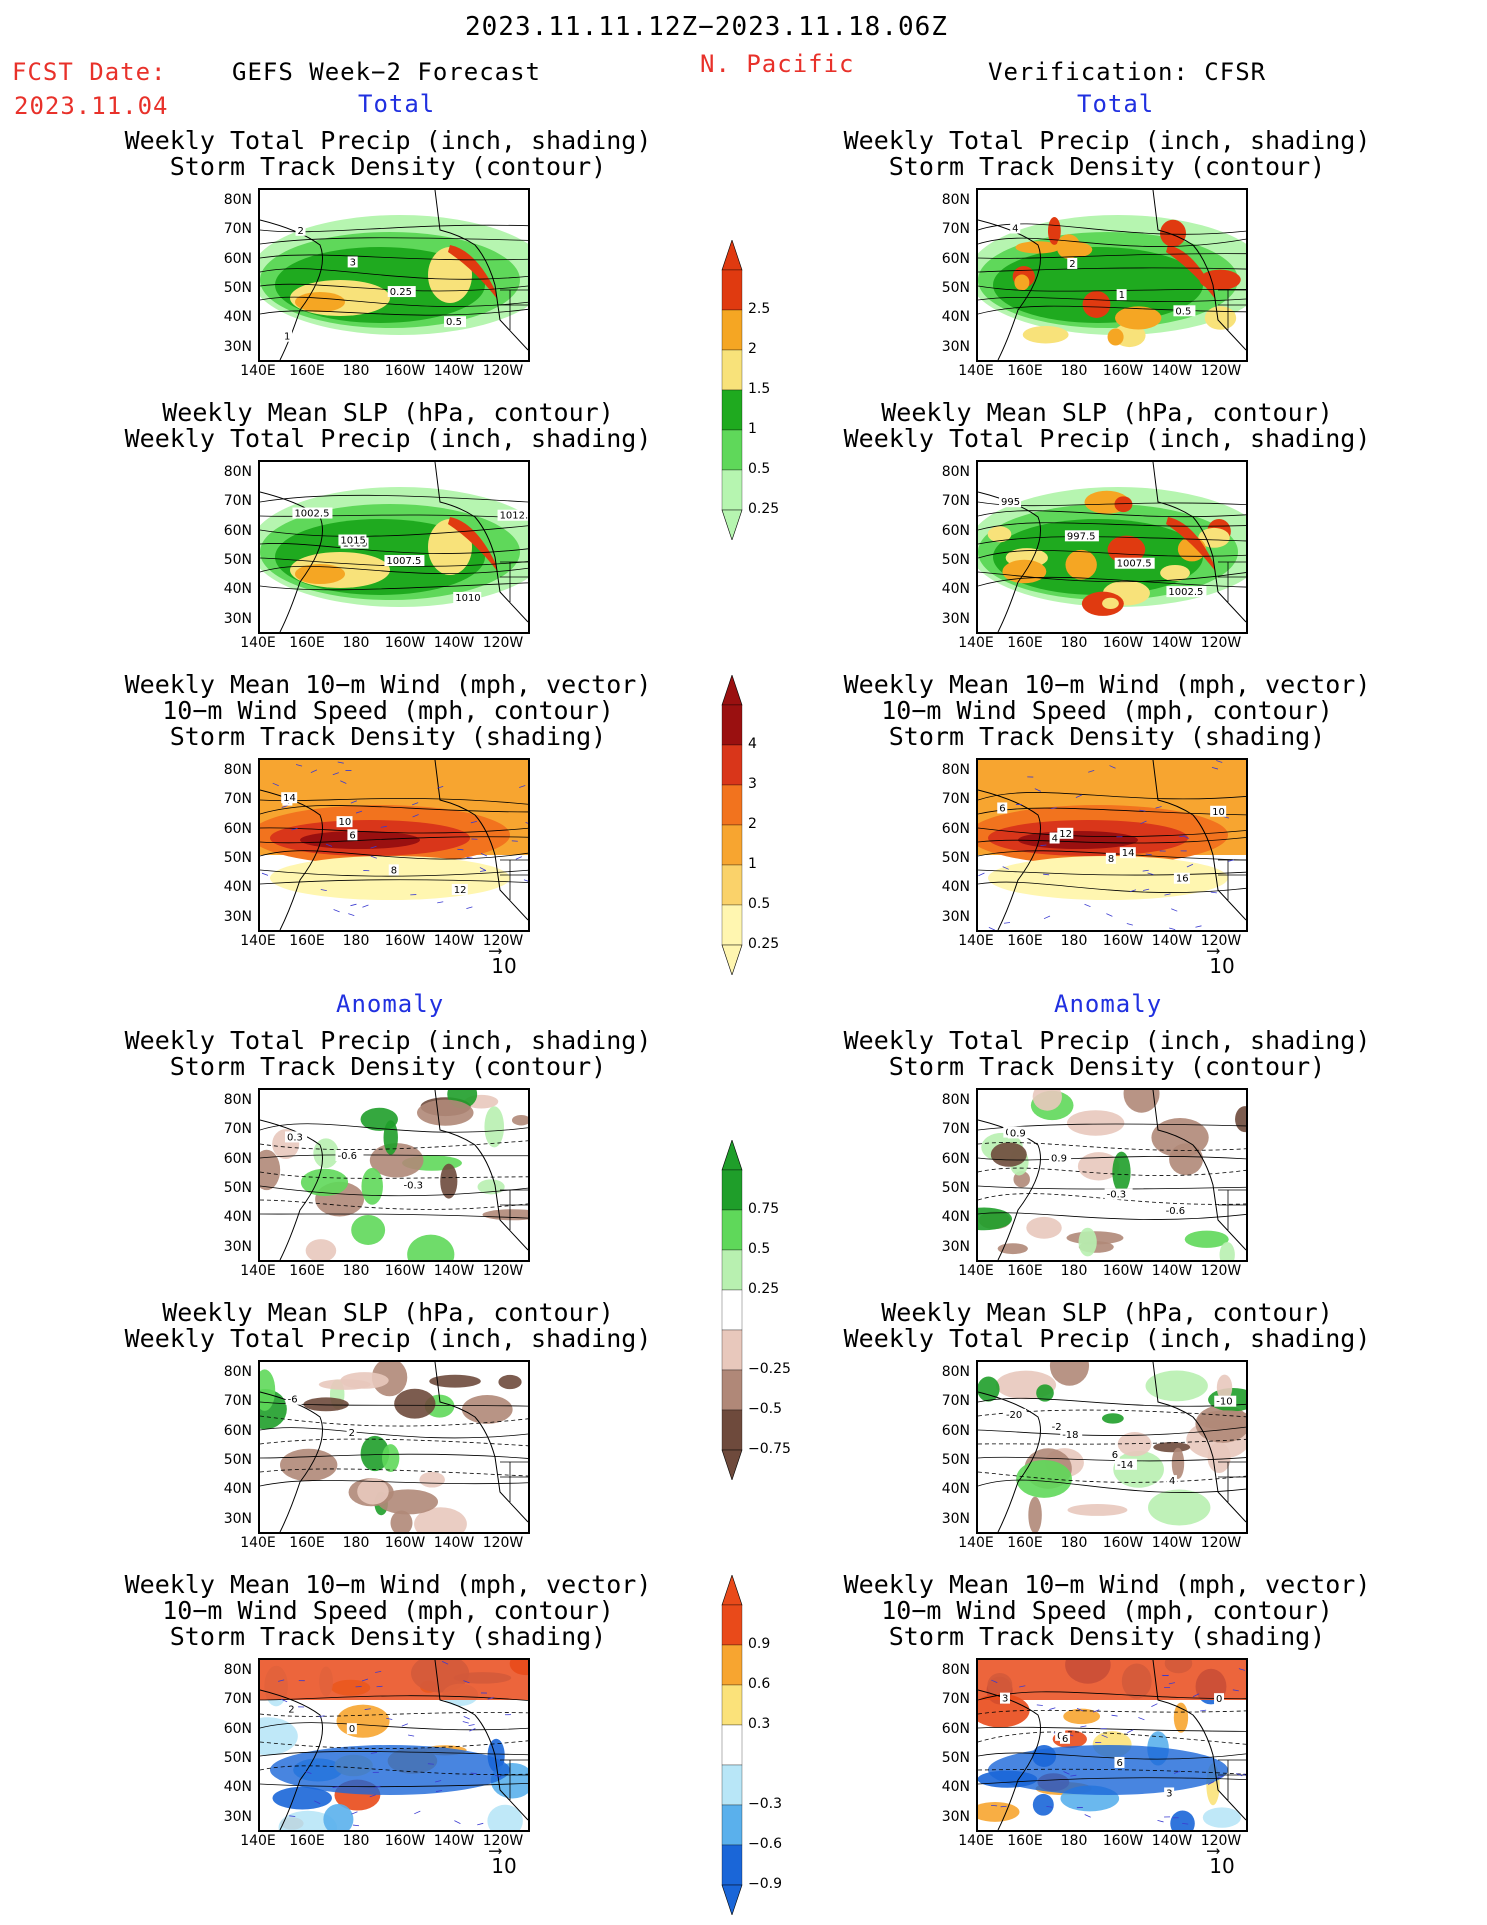 The height and width of the screenshot is (1925, 1487). What do you see at coordinates (752, 429) in the screenshot?
I see `colorbar-label: 1` at bounding box center [752, 429].